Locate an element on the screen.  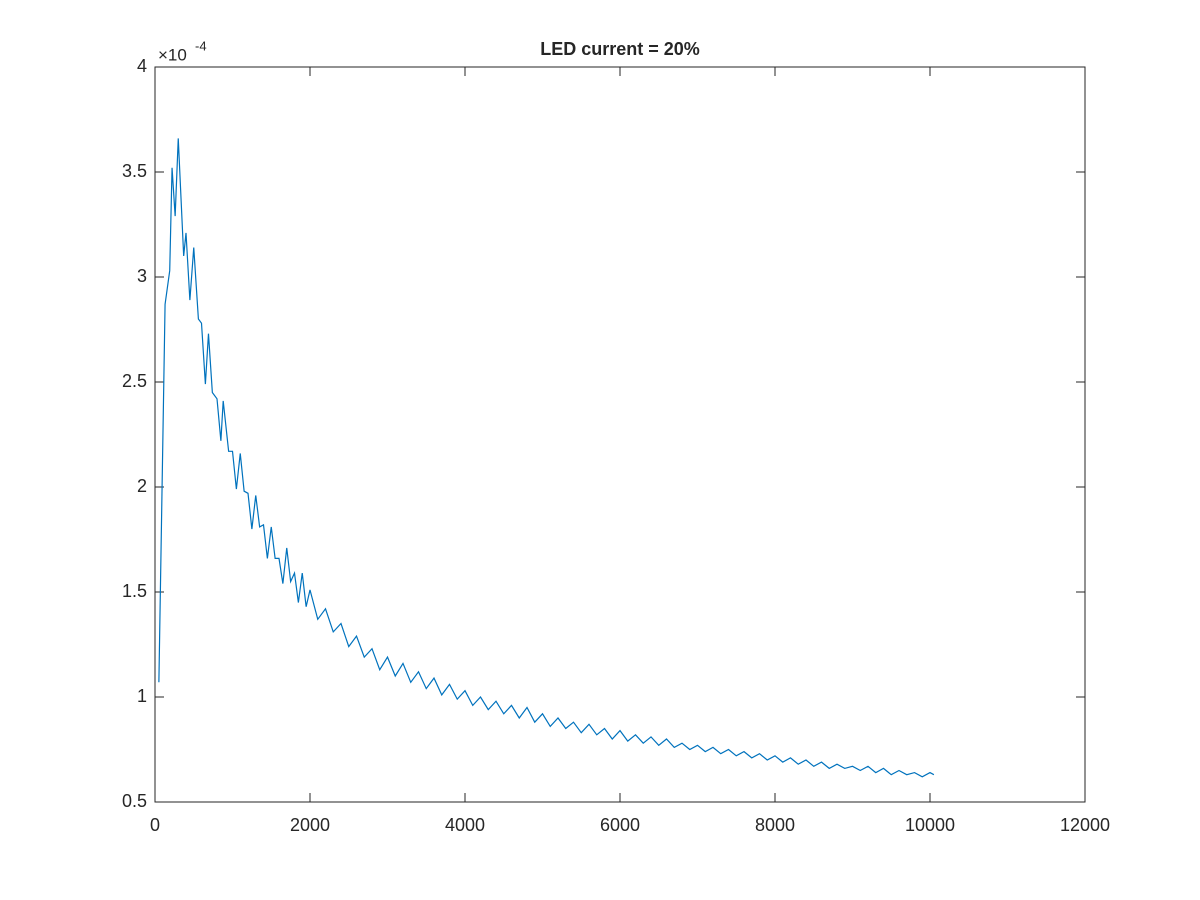
y-tick-label: 1 is located at coordinates (142, 696).